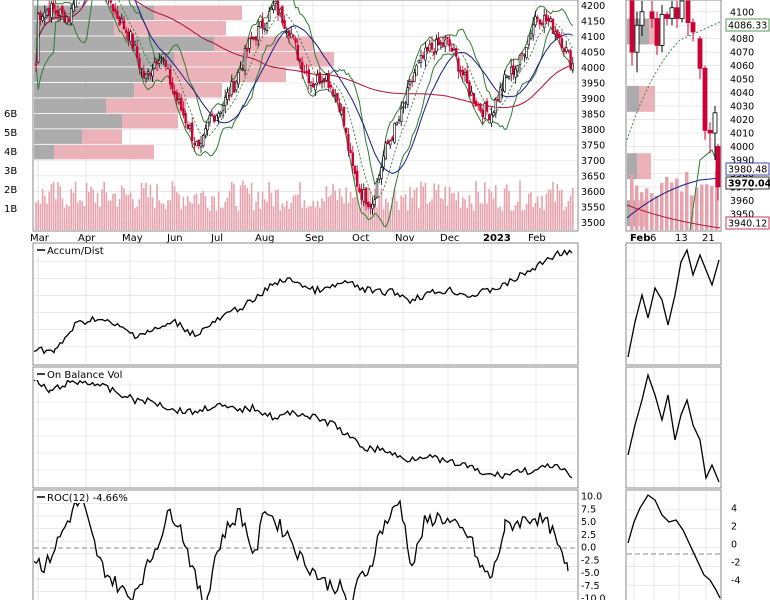 This screenshot has height=600, width=770. I want to click on volume-axis: 6B 5B 4B 3B 2B 1B, so click(10, 162).